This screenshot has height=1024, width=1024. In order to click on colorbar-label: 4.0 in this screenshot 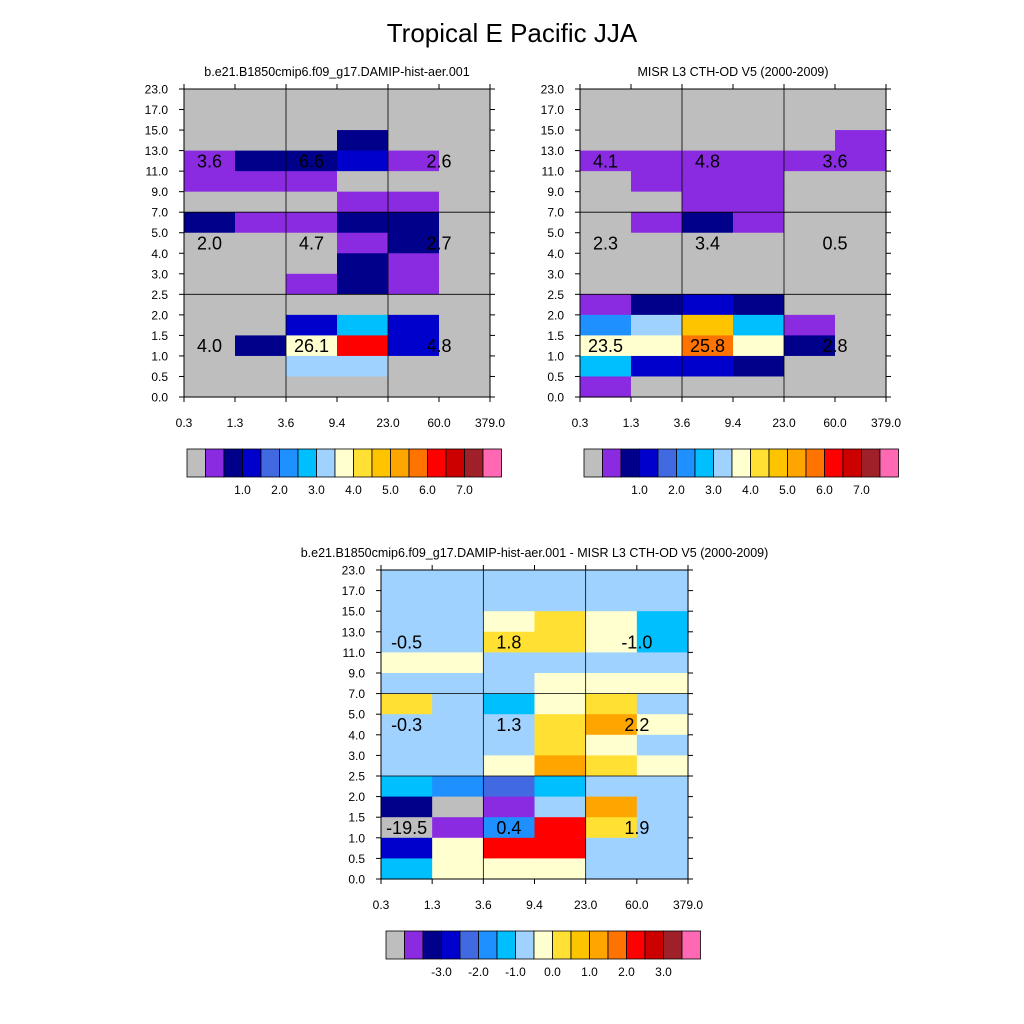, I will do `click(750, 490)`.